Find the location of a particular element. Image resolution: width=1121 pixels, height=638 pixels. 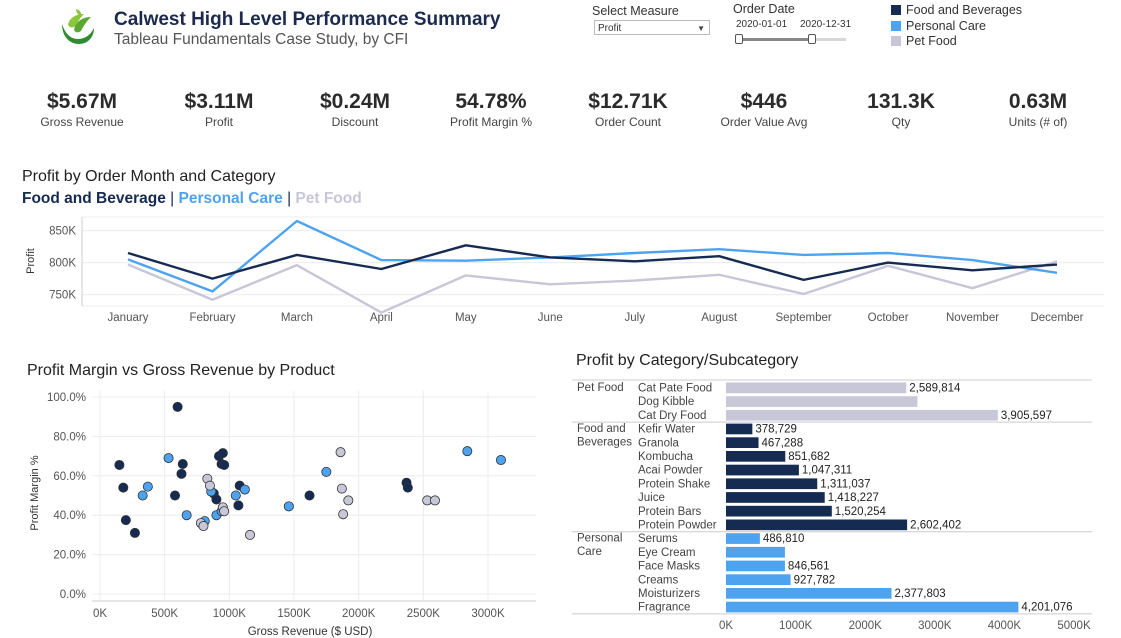

kpi-card: $5.67M Gross Revenue is located at coordinates (82, 109).